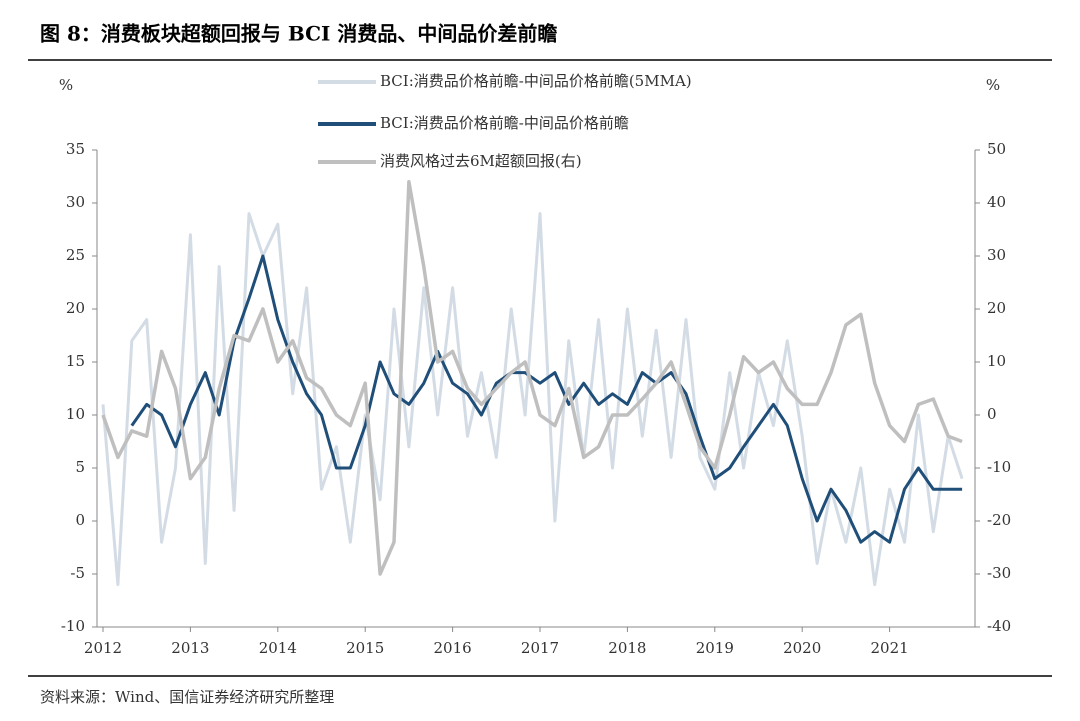  Describe the element at coordinates (481, 161) in the screenshot. I see `legend-label: 消费风格过去6M超额回报(右)` at that location.